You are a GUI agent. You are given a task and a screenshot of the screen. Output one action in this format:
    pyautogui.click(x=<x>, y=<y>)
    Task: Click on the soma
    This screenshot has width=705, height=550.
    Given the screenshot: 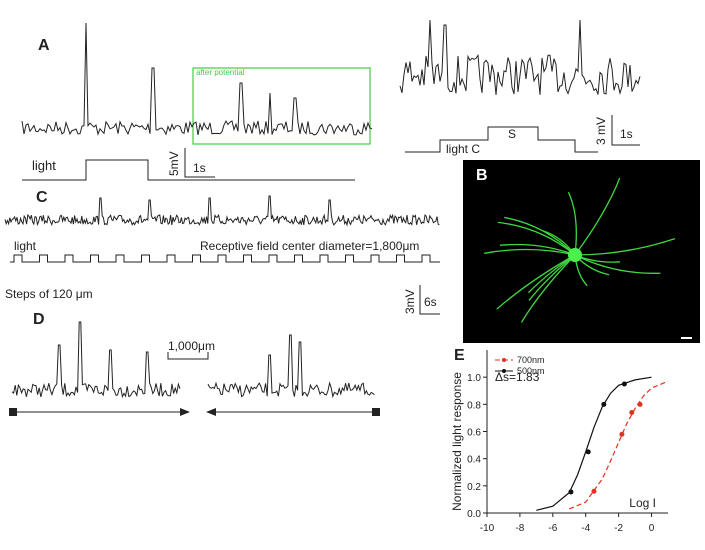 What is the action you would take?
    pyautogui.click(x=575, y=255)
    